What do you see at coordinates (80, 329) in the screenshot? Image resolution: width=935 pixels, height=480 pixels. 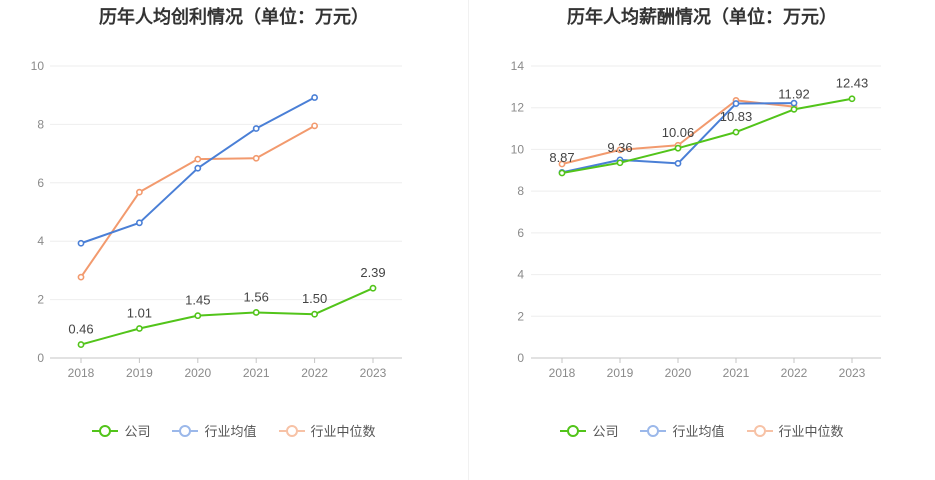 I see `data-label: 0.46` at bounding box center [80, 329].